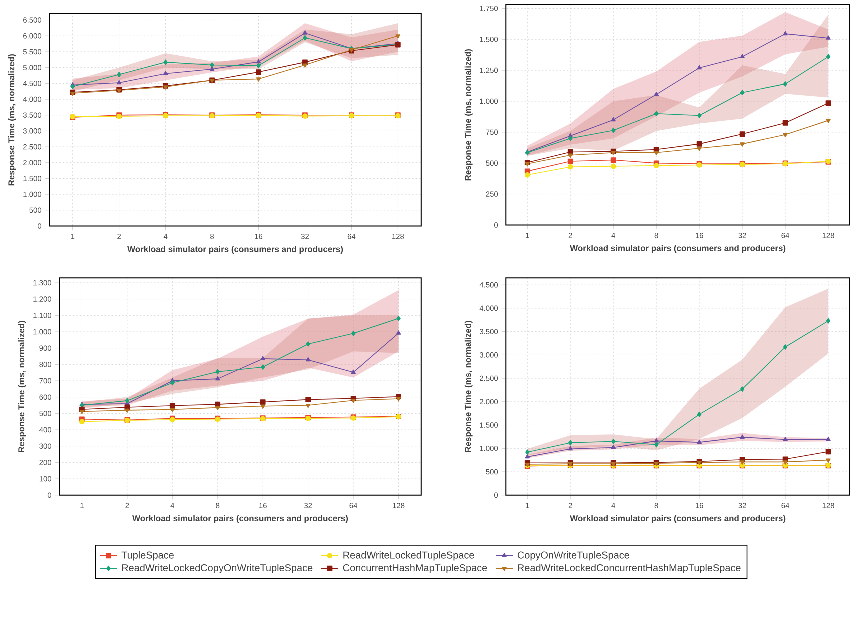 This screenshot has height=630, width=854. What do you see at coordinates (148, 556) in the screenshot?
I see `legend-label: TupleSpace` at bounding box center [148, 556].